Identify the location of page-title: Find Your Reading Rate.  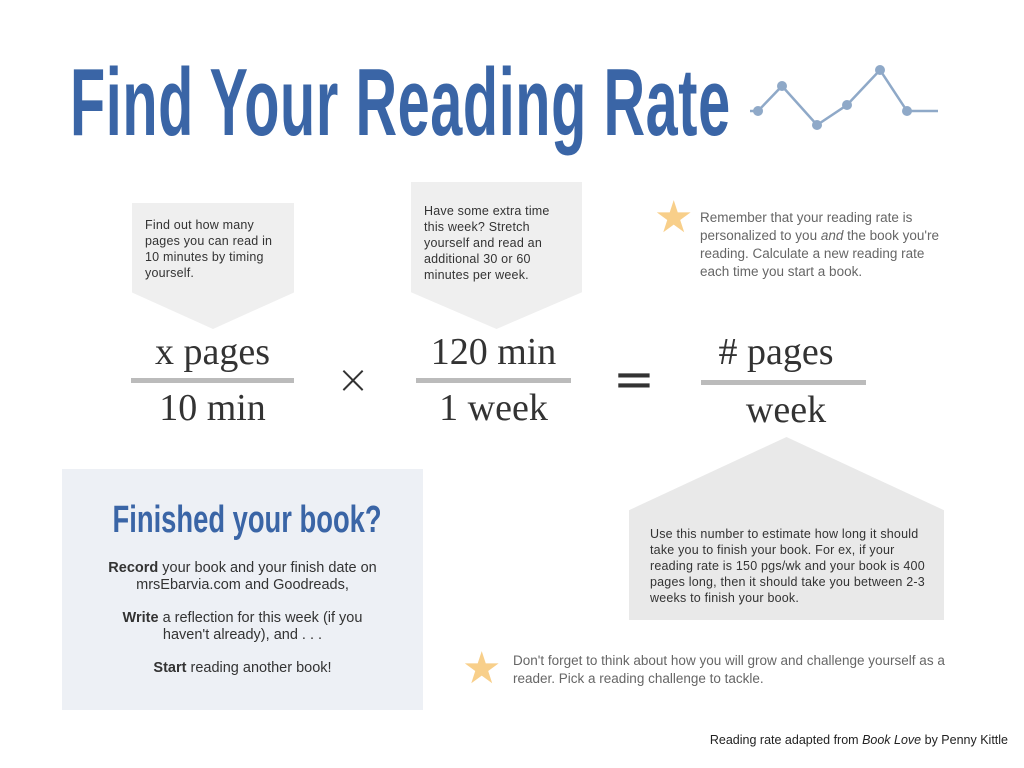
(400, 102).